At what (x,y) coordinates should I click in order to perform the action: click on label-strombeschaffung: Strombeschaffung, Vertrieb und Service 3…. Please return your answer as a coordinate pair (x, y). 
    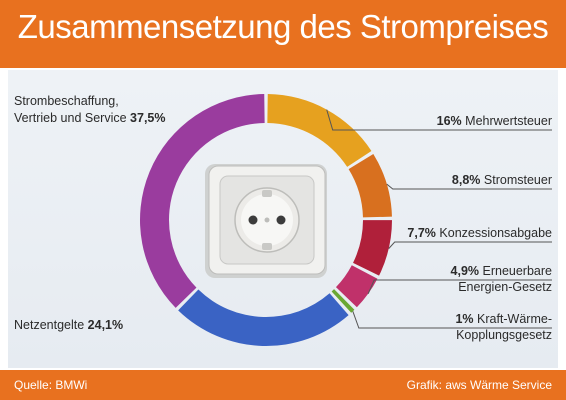
    Looking at the image, I should click on (90, 109).